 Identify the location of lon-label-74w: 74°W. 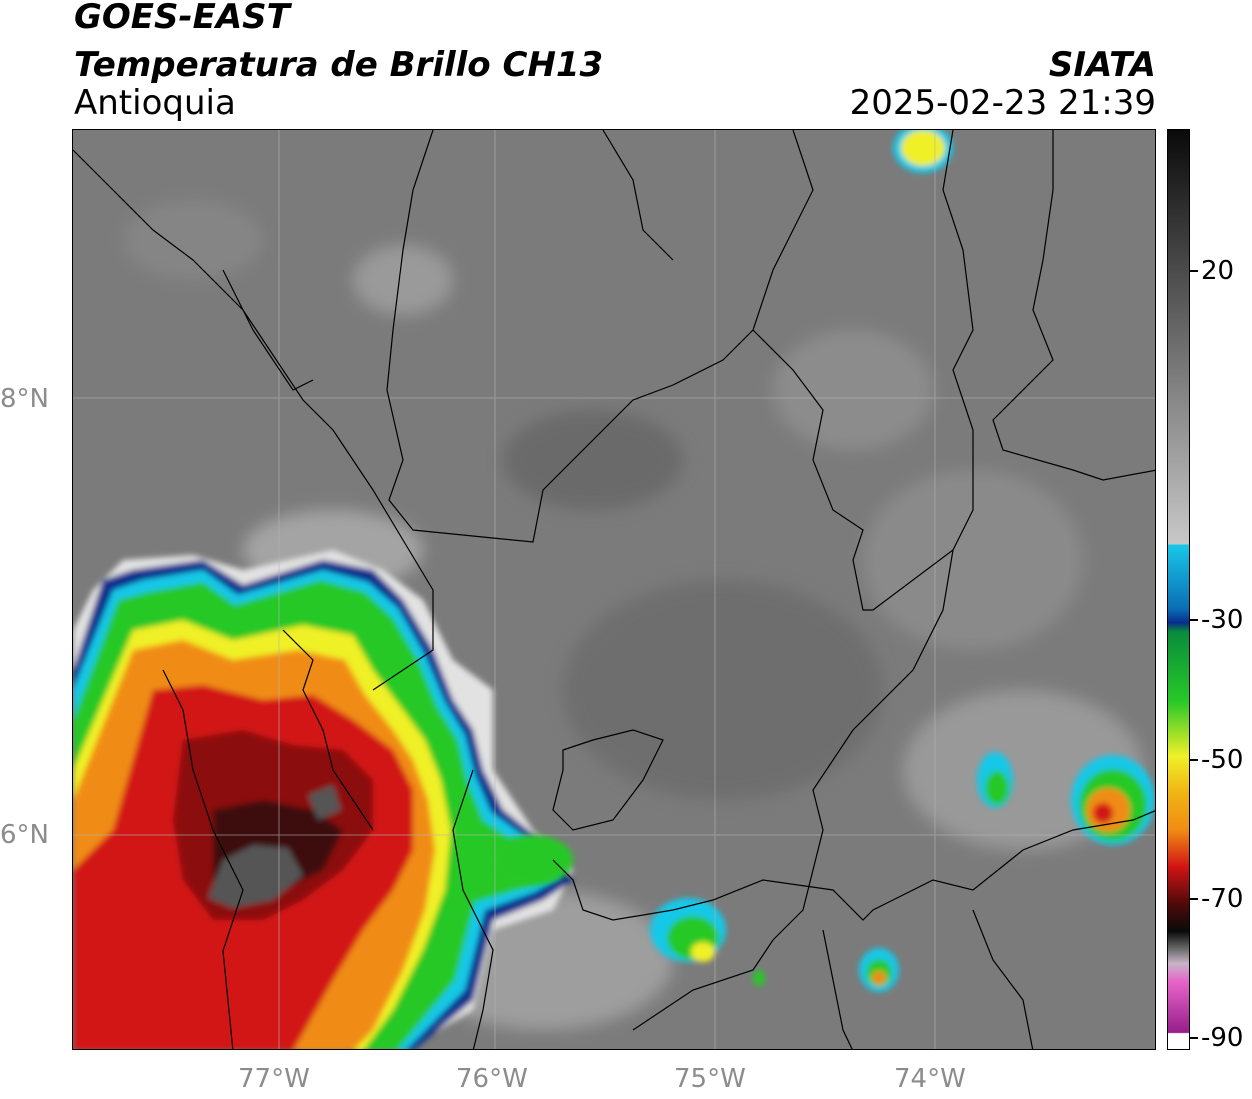
(930, 1079).